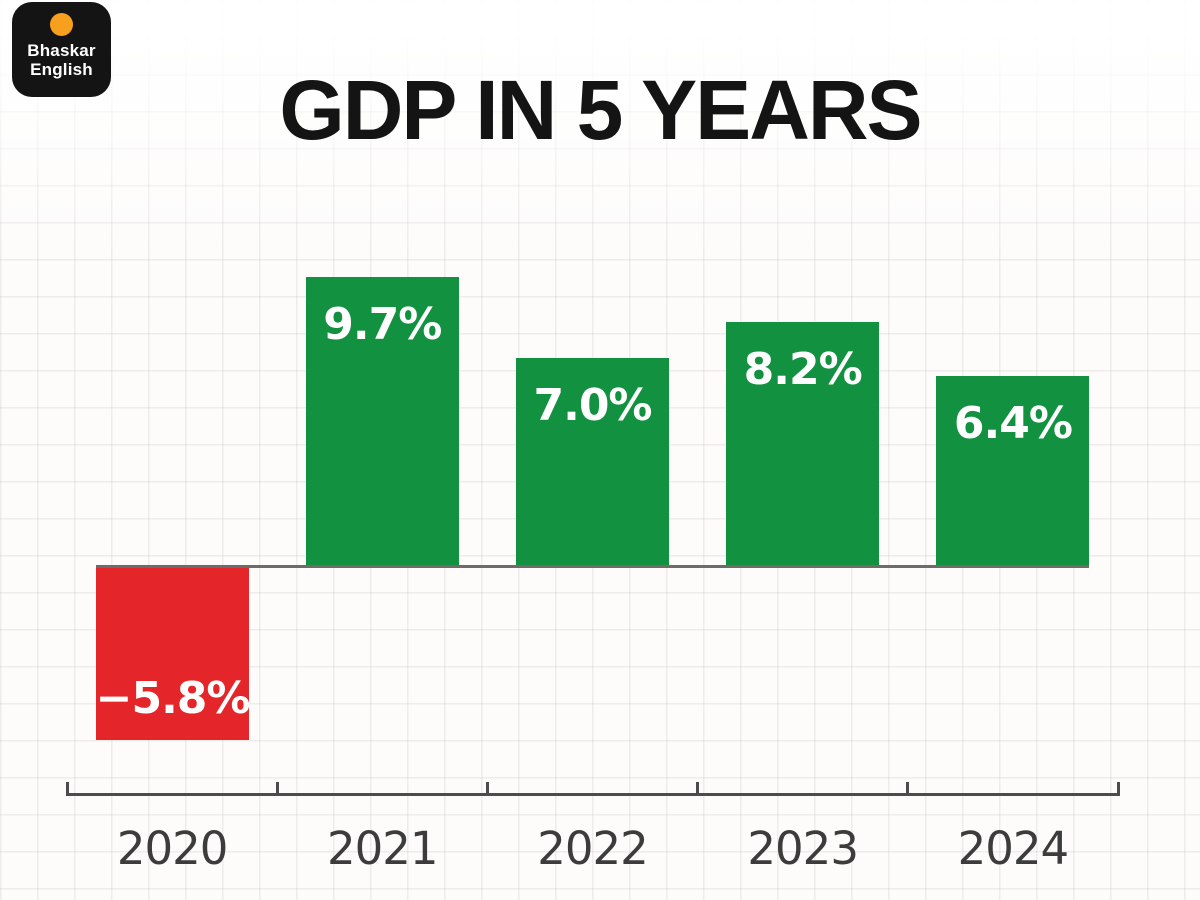 The image size is (1200, 900). I want to click on page-title: GDP IN 5 YEARS, so click(600, 110).